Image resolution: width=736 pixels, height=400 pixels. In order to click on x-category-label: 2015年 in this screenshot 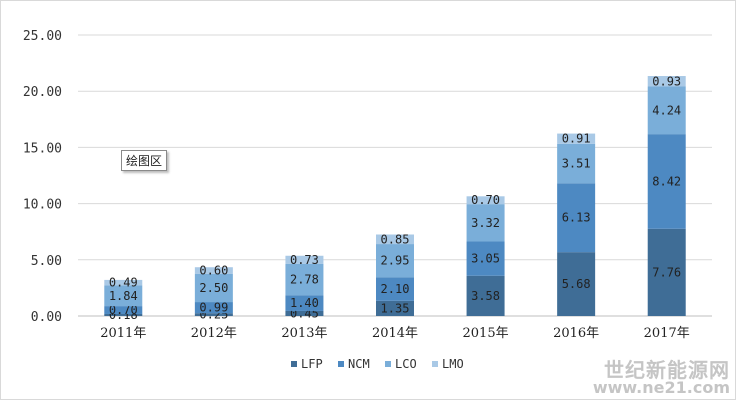, I will do `click(486, 333)`.